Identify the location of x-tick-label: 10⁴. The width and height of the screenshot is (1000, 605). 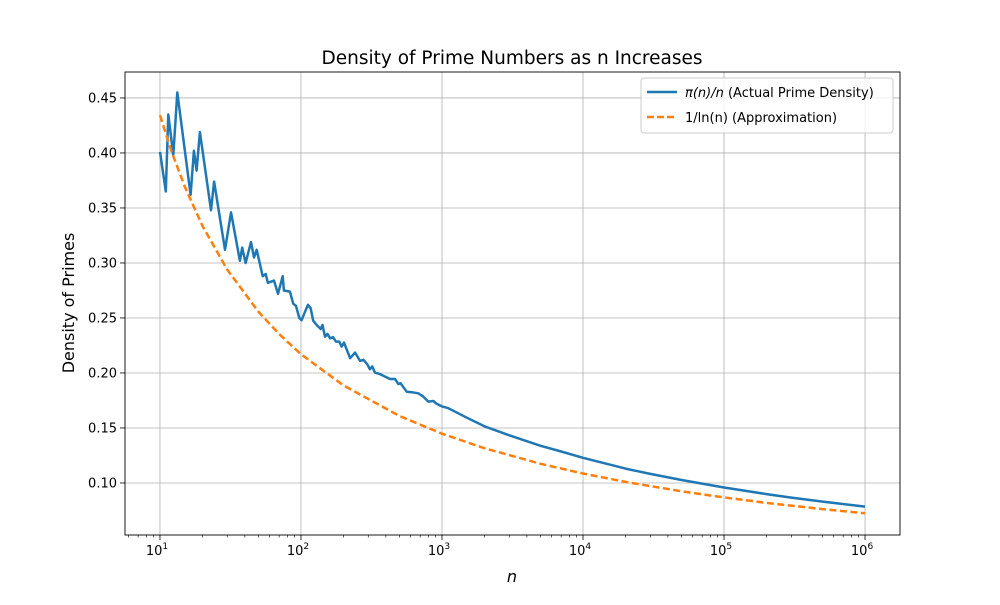
(580, 550).